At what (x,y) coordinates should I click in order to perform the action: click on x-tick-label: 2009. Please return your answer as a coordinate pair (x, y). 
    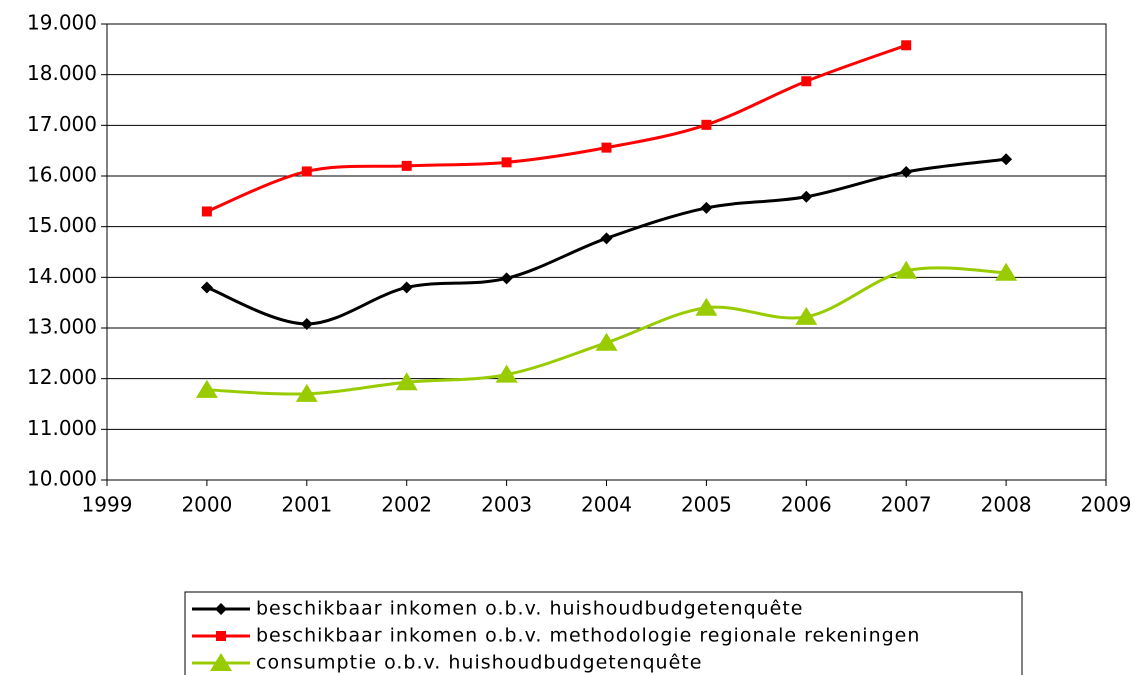
    Looking at the image, I should click on (1106, 505).